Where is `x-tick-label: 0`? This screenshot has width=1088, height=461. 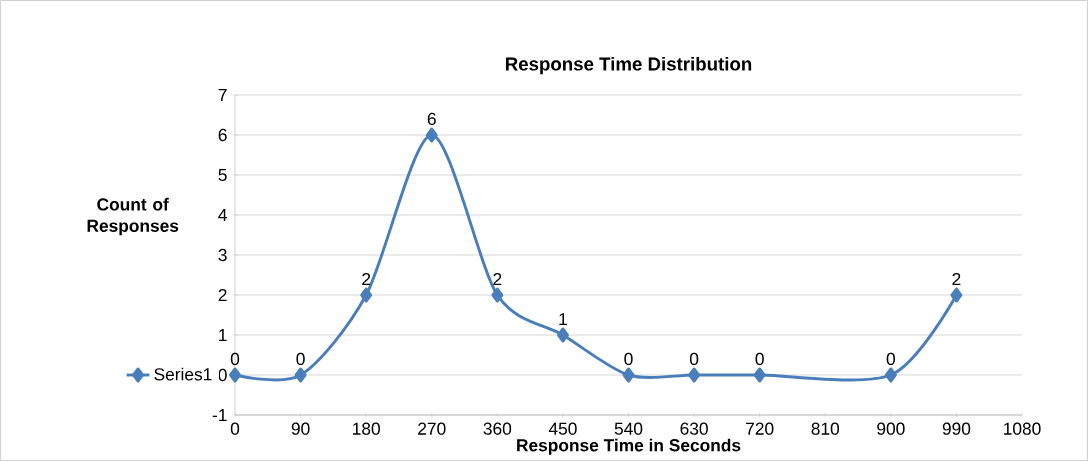 x-tick-label: 0 is located at coordinates (235, 428).